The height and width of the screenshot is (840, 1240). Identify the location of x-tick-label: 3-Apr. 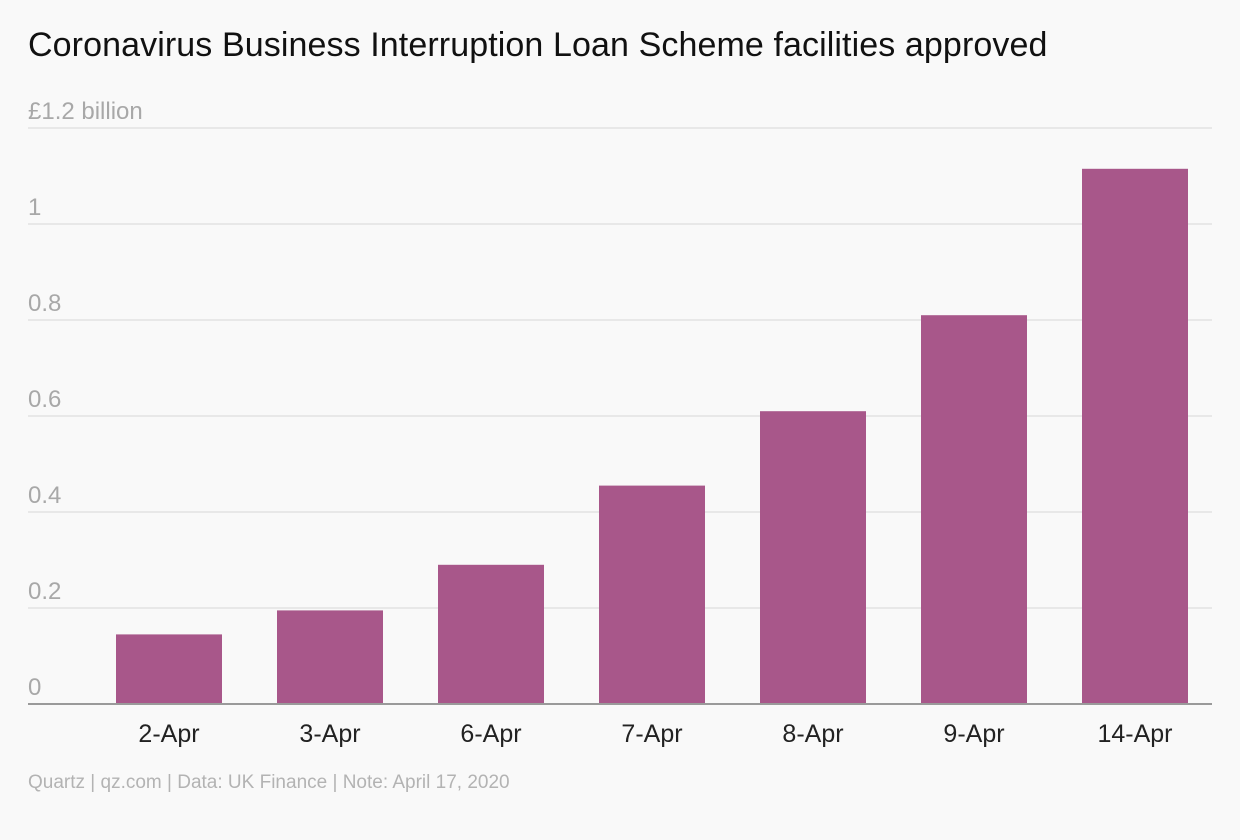
(329, 734).